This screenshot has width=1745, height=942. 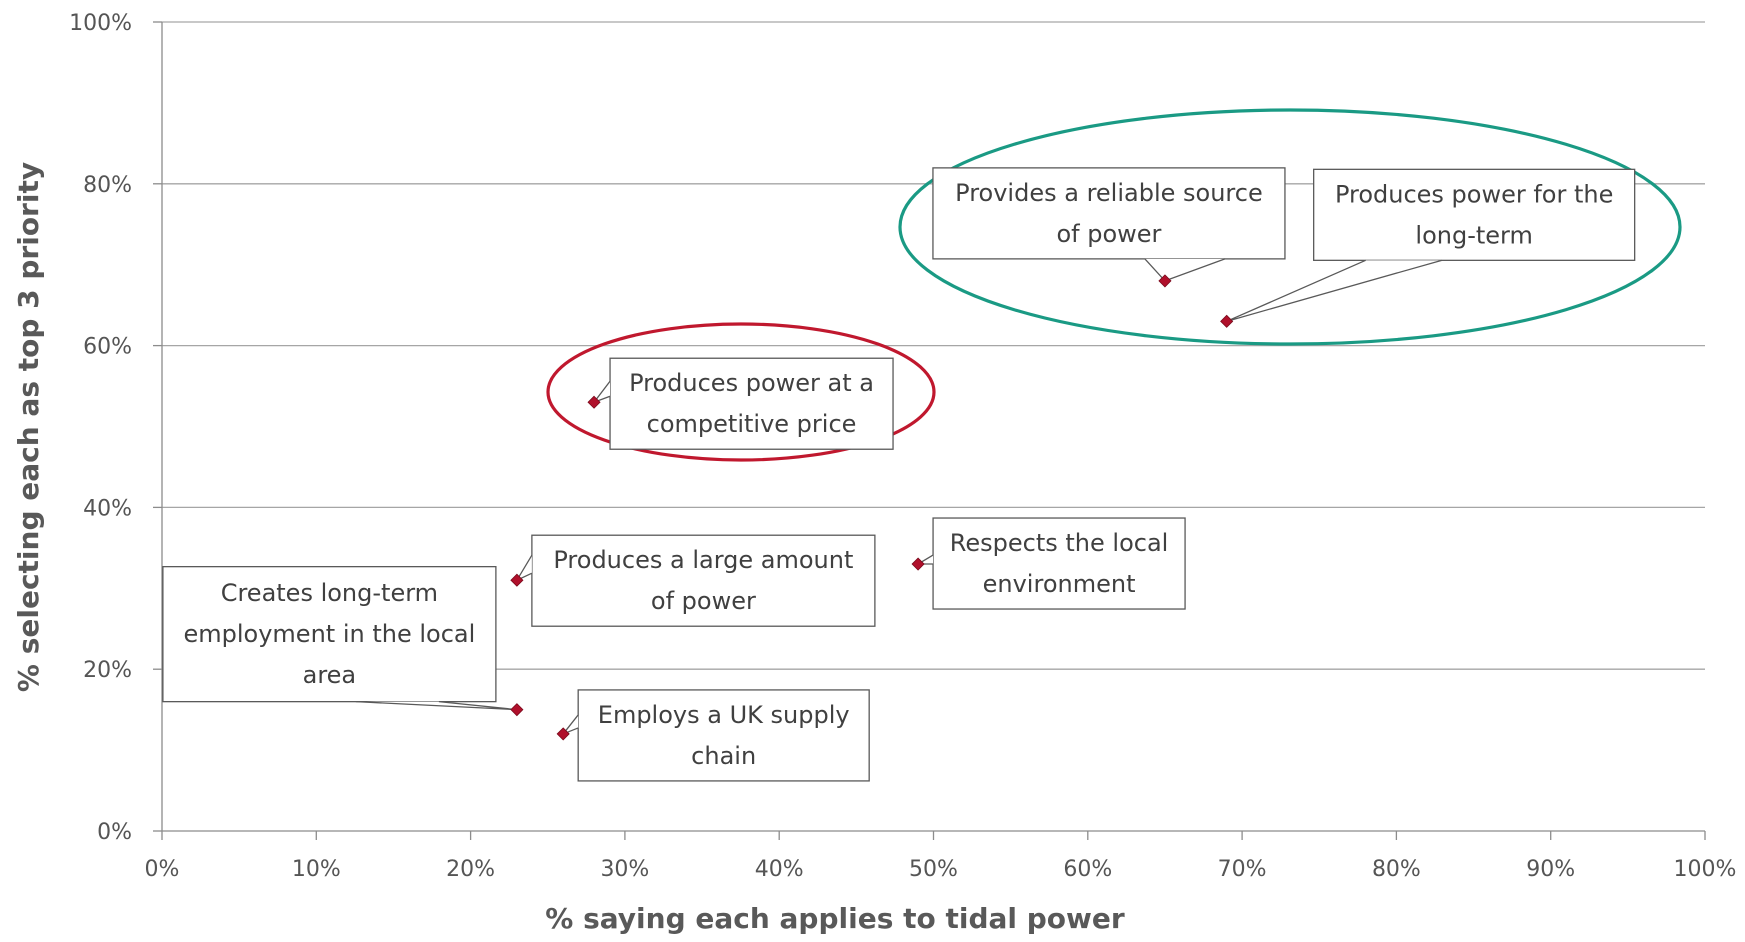 What do you see at coordinates (1087, 869) in the screenshot?
I see `x-tick-label: 60%` at bounding box center [1087, 869].